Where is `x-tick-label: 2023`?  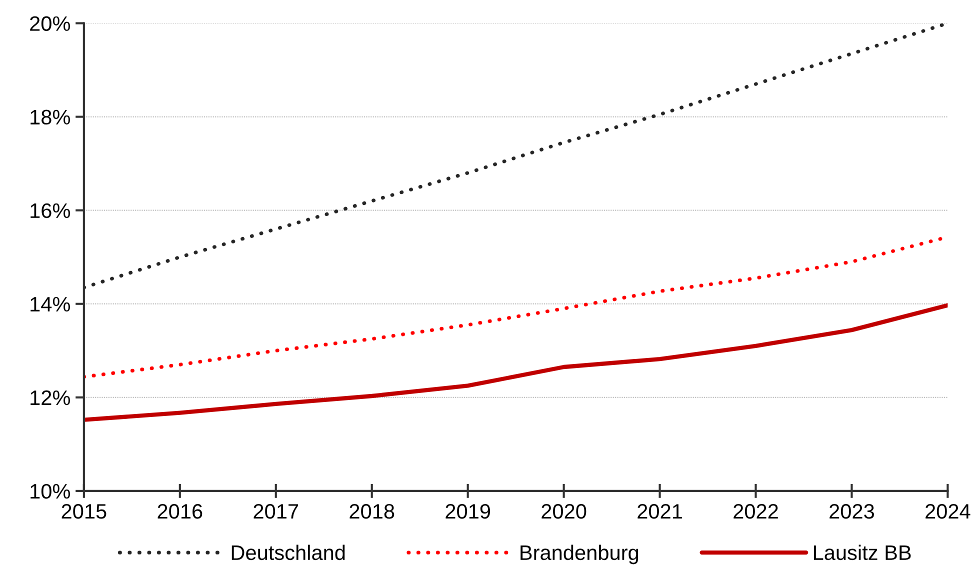
x-tick-label: 2023 is located at coordinates (852, 511).